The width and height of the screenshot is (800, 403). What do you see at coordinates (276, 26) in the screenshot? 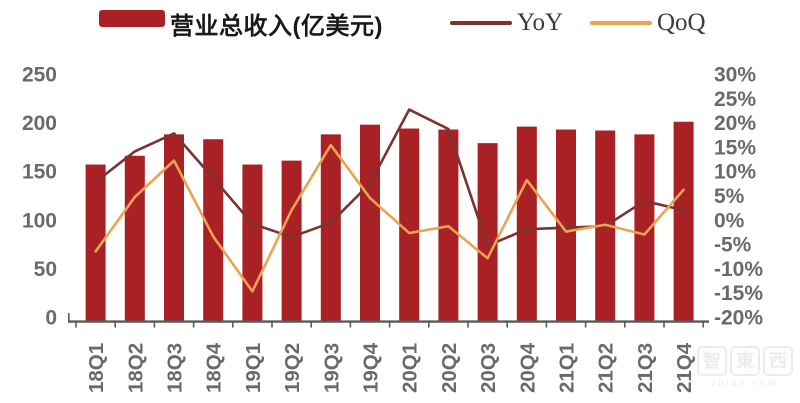
I see `legend-label-revenue: 营业总收入(亿美元)` at bounding box center [276, 26].